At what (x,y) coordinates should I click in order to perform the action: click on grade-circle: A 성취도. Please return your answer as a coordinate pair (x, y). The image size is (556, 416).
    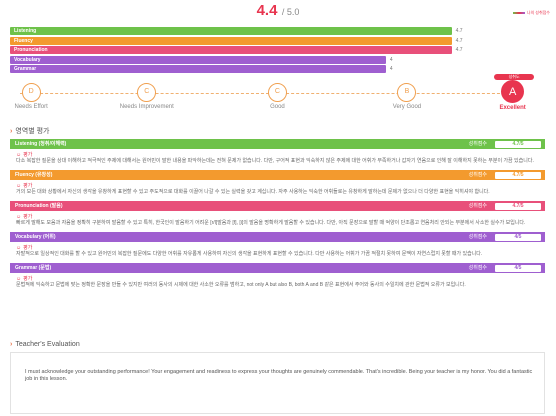
    Looking at the image, I should click on (514, 88).